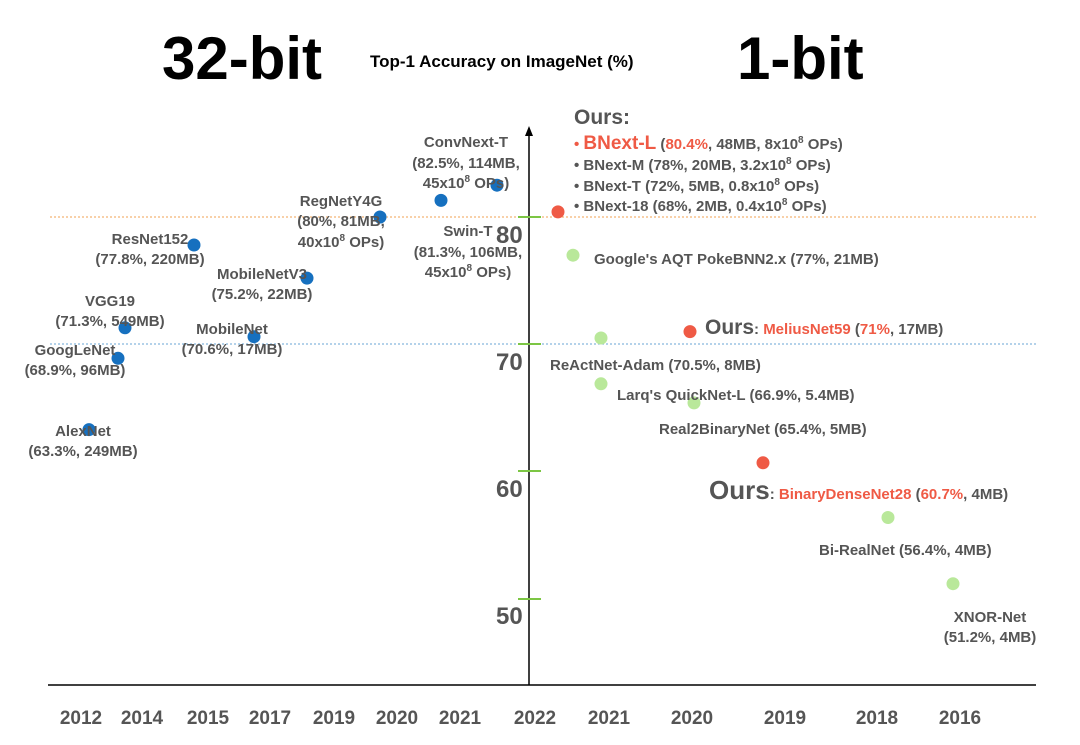  I want to click on label-bi-realnet: Bi-RealNet (56.4%, 4MB), so click(905, 550).